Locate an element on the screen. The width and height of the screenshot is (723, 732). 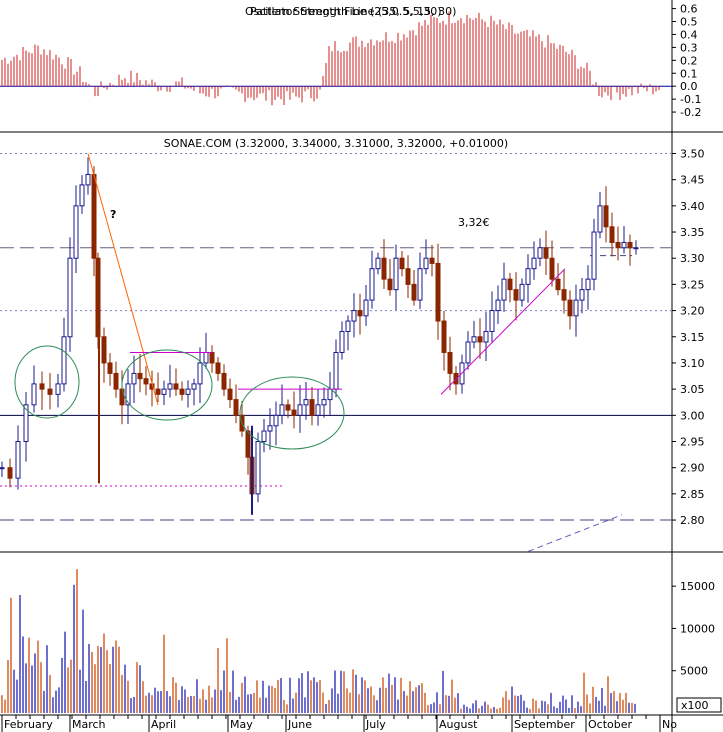
price-tick-label: 2.95 is located at coordinates (692, 442).